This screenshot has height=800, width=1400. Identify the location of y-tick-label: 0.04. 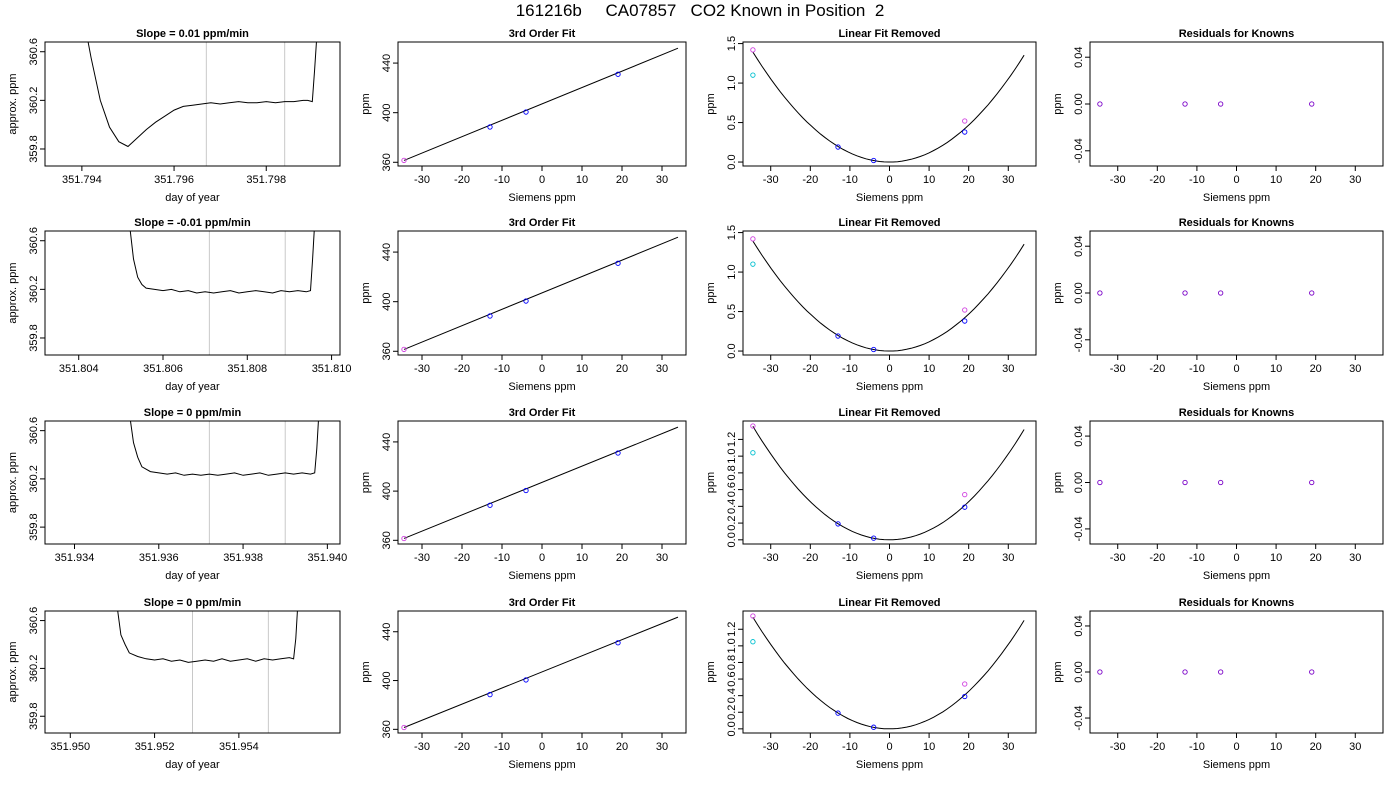
(1079, 56).